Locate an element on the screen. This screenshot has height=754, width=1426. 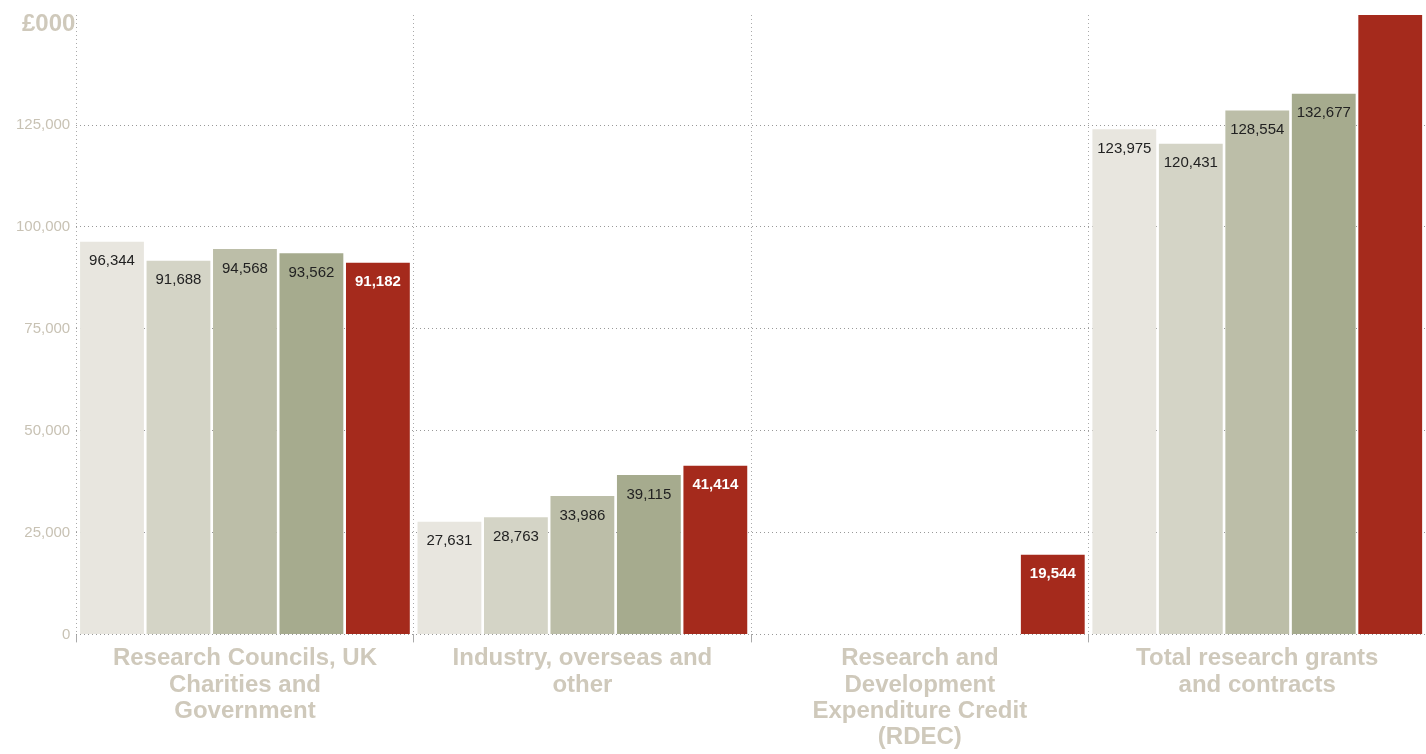
data-label: 39,115 is located at coordinates (649, 493).